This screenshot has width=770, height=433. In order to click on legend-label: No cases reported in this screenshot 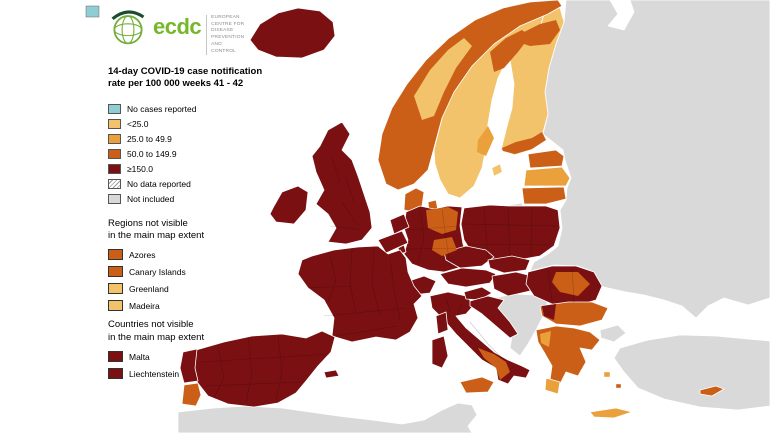, I will do `click(162, 109)`.